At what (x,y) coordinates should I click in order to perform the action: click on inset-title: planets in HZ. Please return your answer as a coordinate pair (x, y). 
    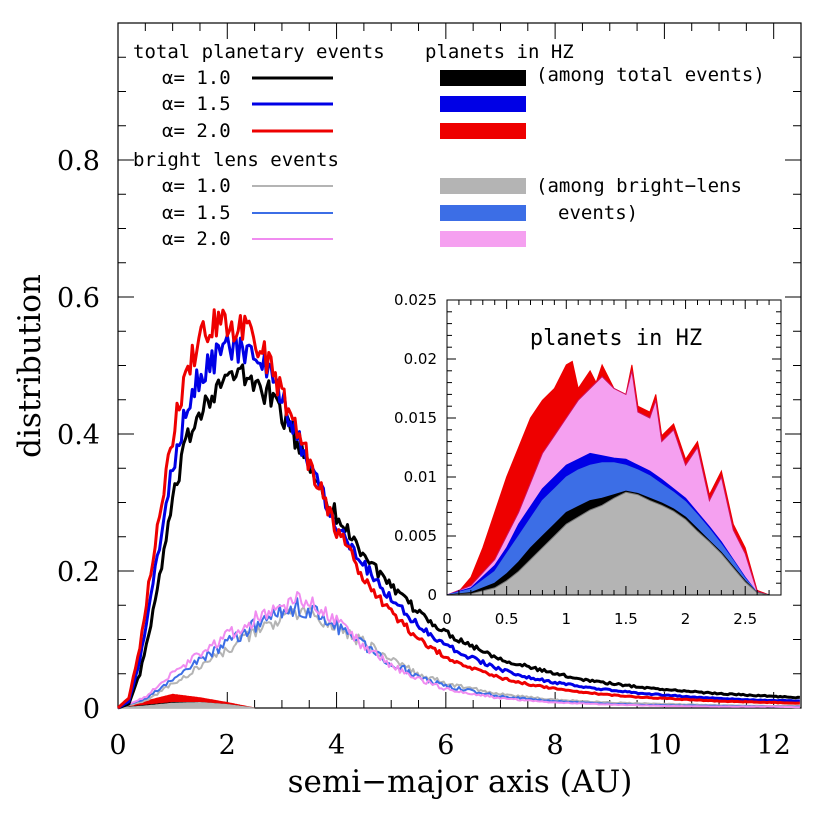
    Looking at the image, I should click on (616, 338).